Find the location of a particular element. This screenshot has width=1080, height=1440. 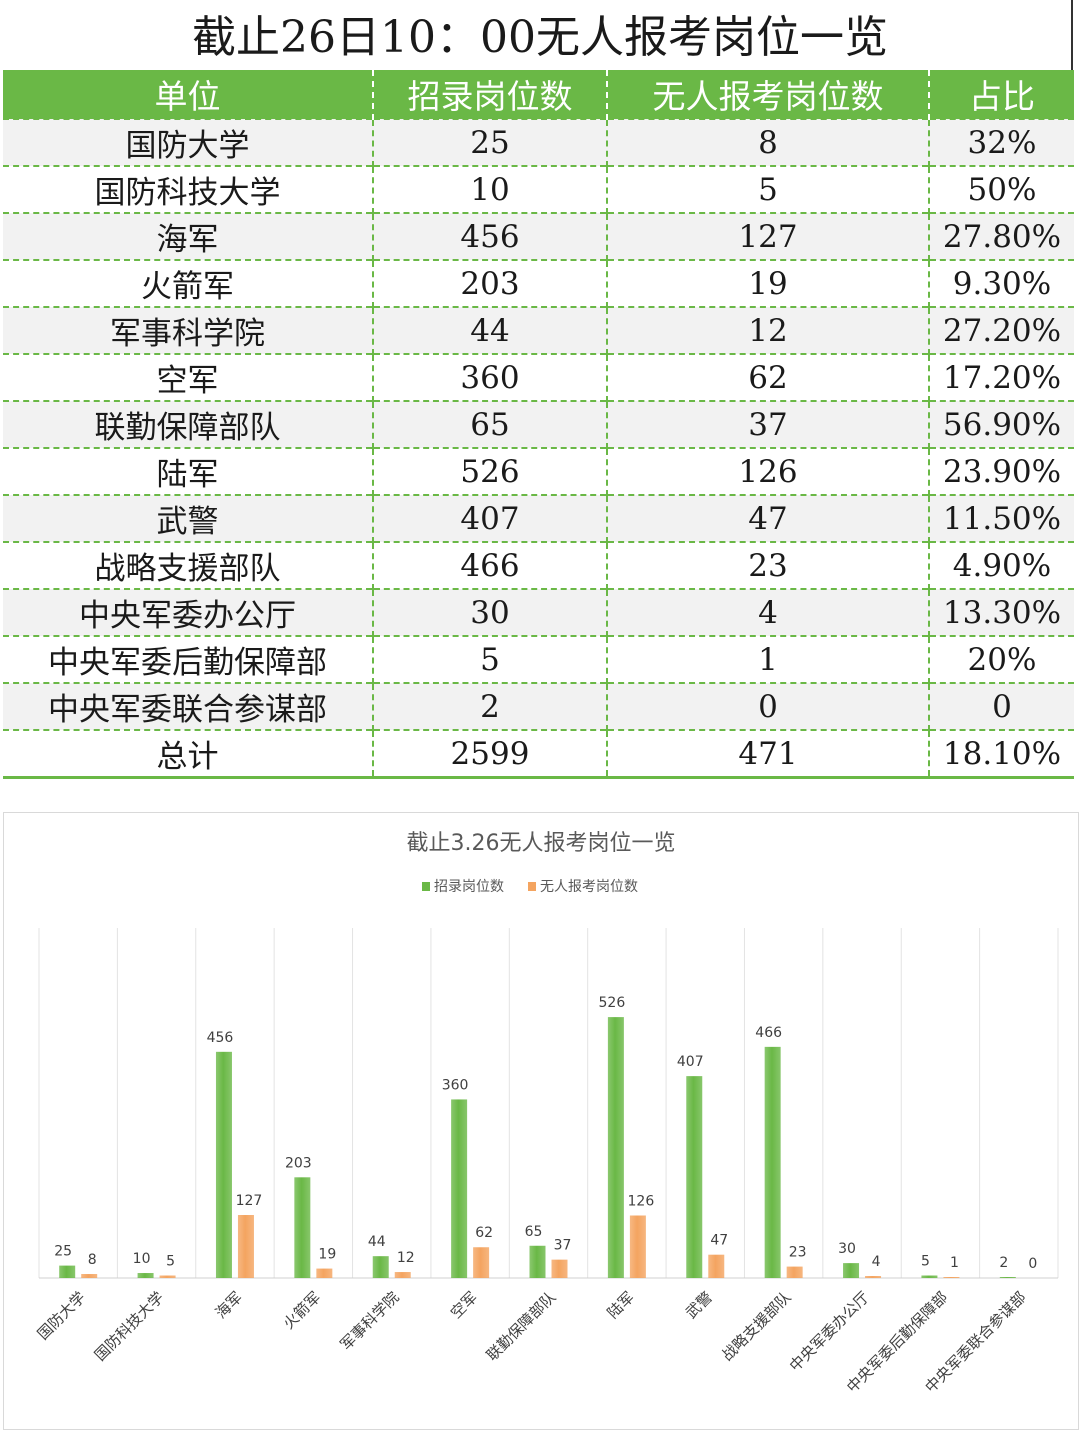

cell-recruit-count: 2599 is located at coordinates (489, 754).